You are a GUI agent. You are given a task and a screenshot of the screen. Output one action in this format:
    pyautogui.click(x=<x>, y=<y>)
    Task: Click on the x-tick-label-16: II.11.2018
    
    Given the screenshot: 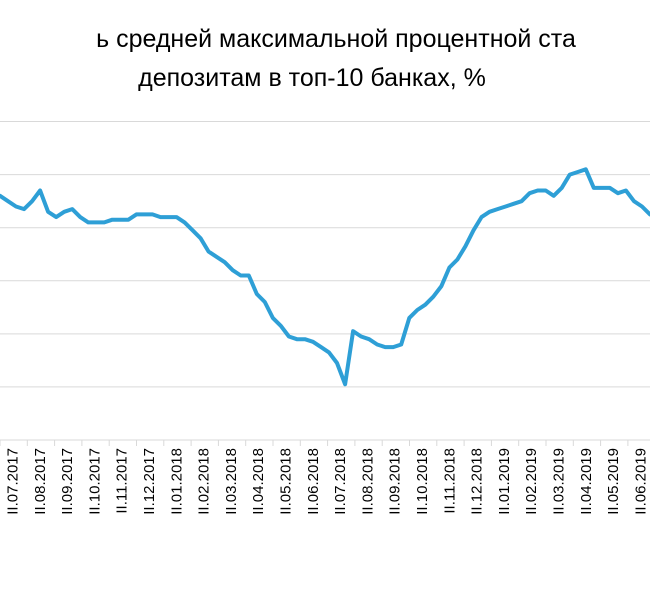 What is the action you would take?
    pyautogui.click(x=449, y=481)
    